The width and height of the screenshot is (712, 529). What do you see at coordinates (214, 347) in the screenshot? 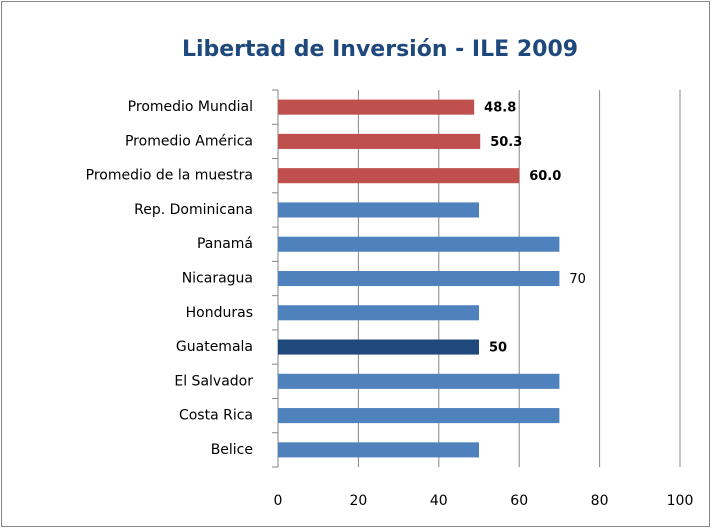
I see `y-tick-label: Guatemala` at bounding box center [214, 347].